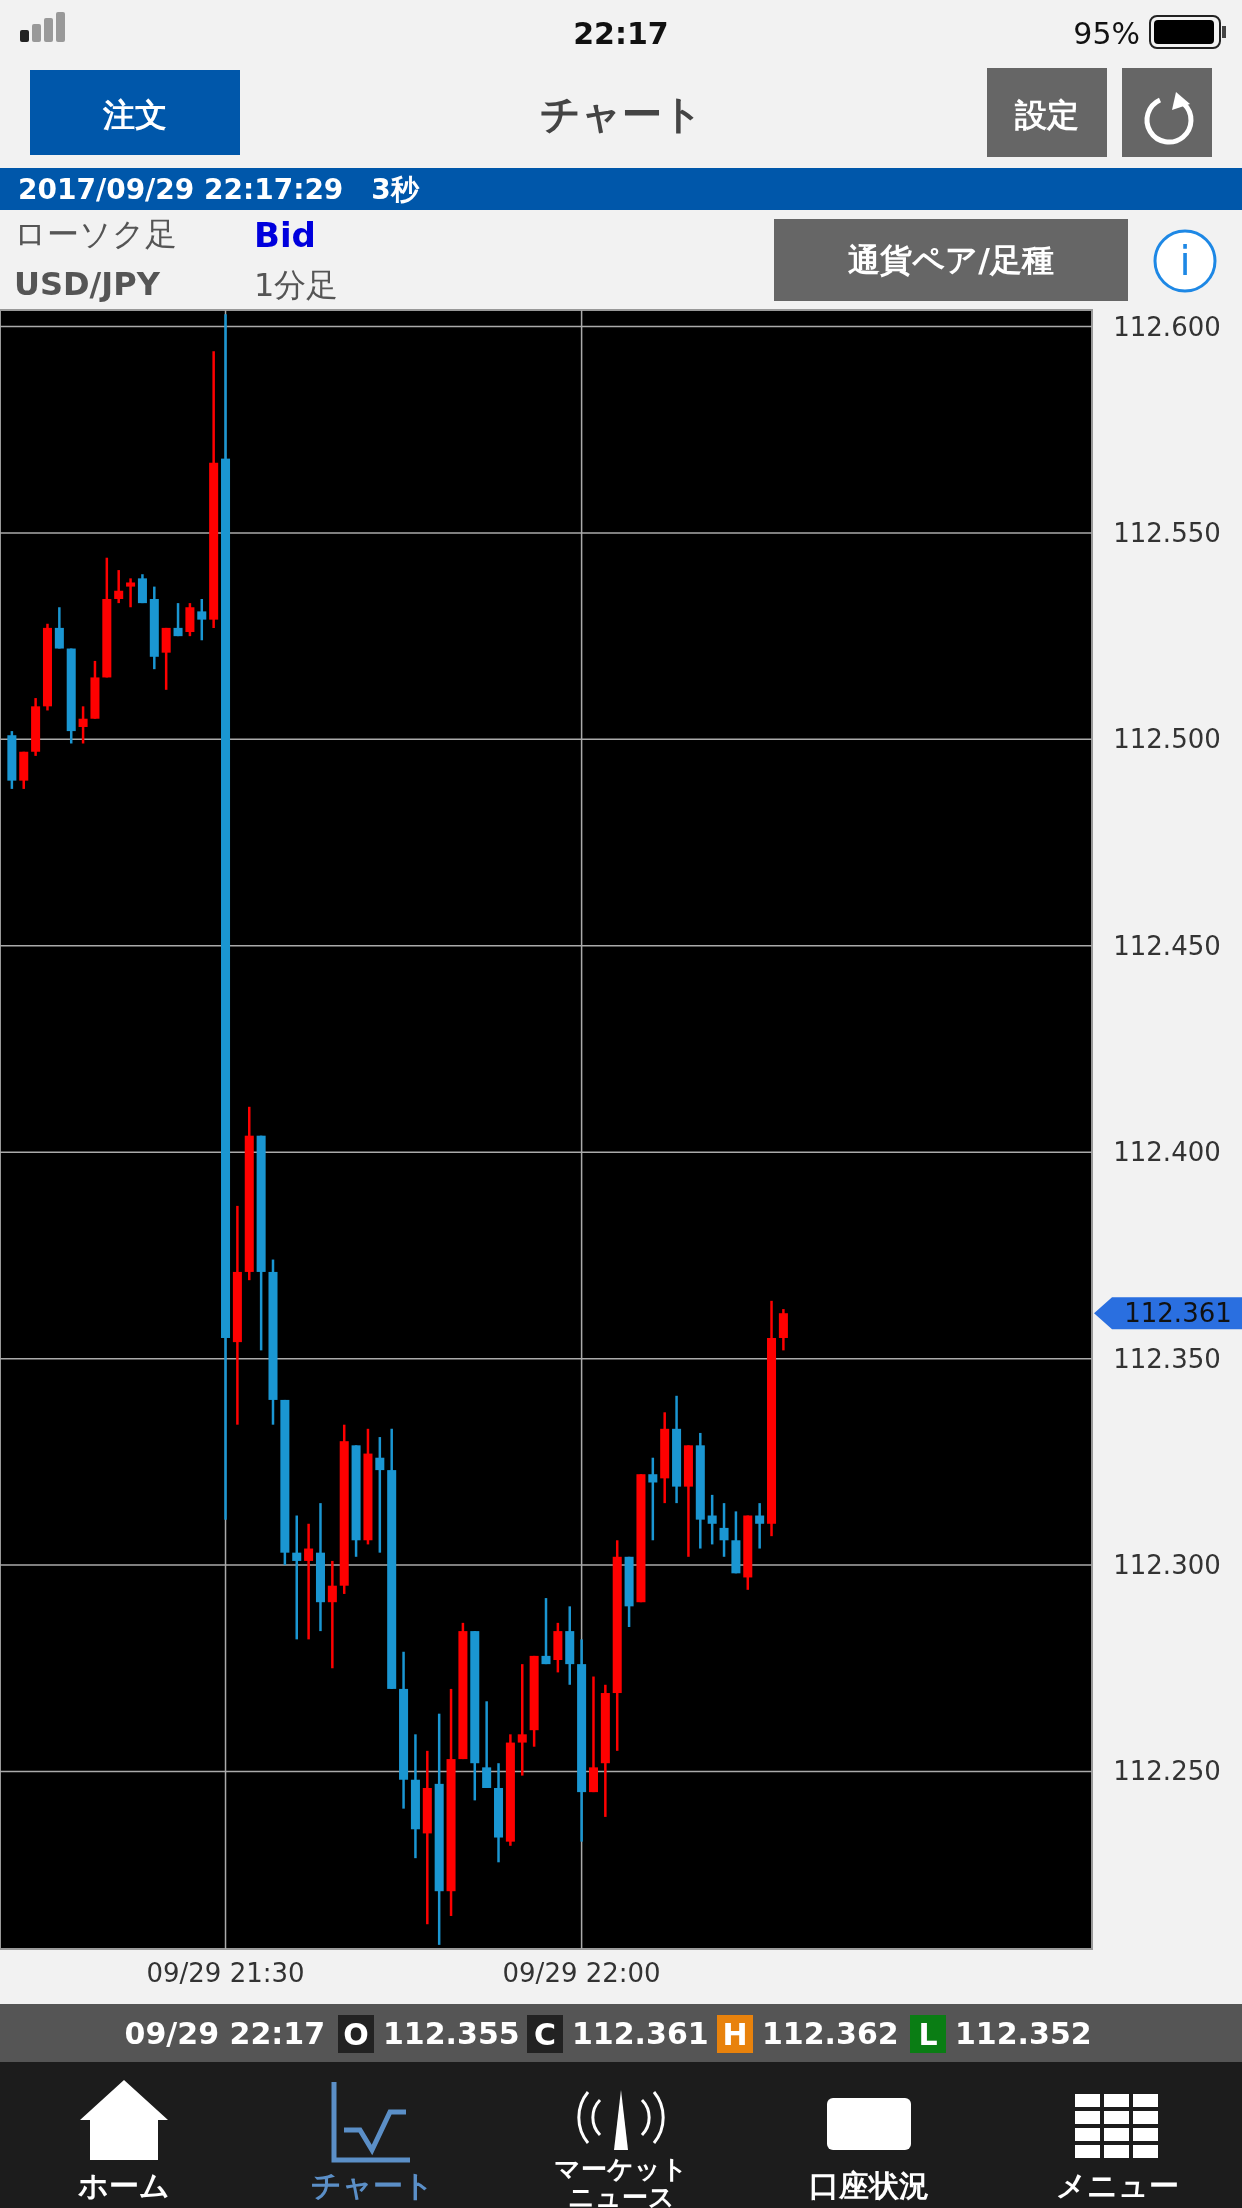 The image size is (1242, 2208). Describe the element at coordinates (869, 2185) in the screenshot. I see `text: 口座状況` at that location.